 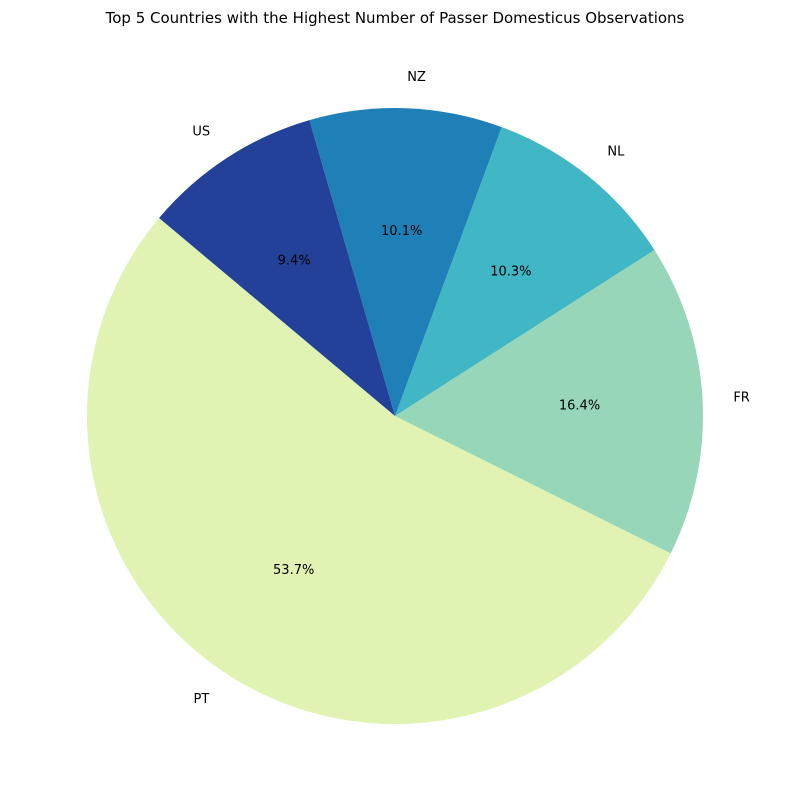 What do you see at coordinates (277, 268) in the screenshot?
I see `pie-slice-us` at bounding box center [277, 268].